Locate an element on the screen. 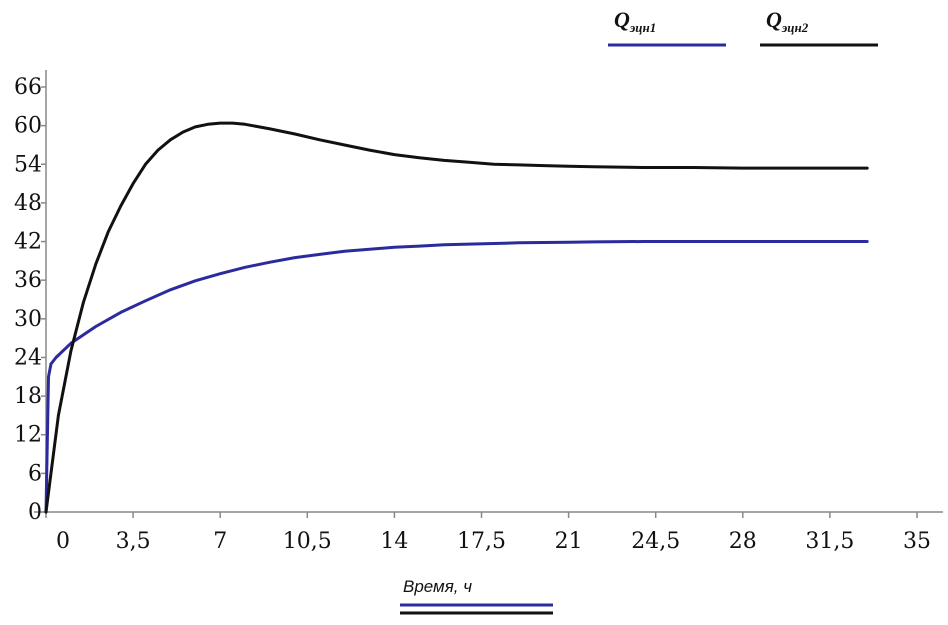  y-tick-label: 36 is located at coordinates (28, 280).